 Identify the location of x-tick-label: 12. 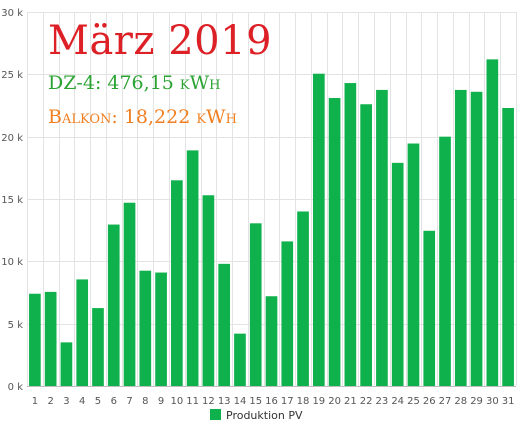
(208, 401).